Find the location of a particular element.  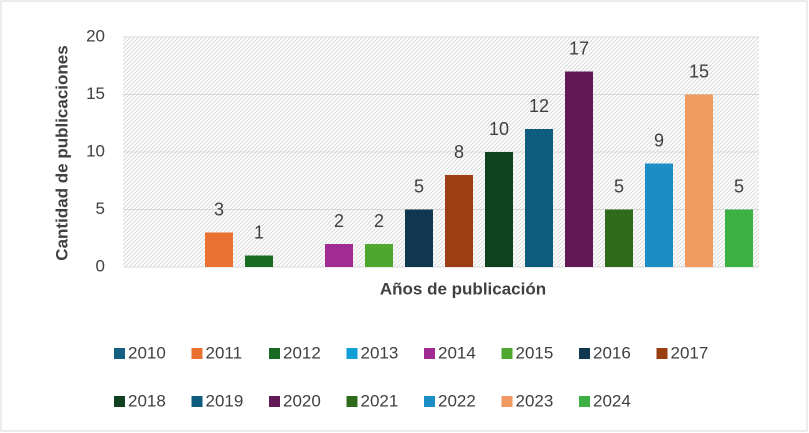

legend-label: 2012 is located at coordinates (302, 352).